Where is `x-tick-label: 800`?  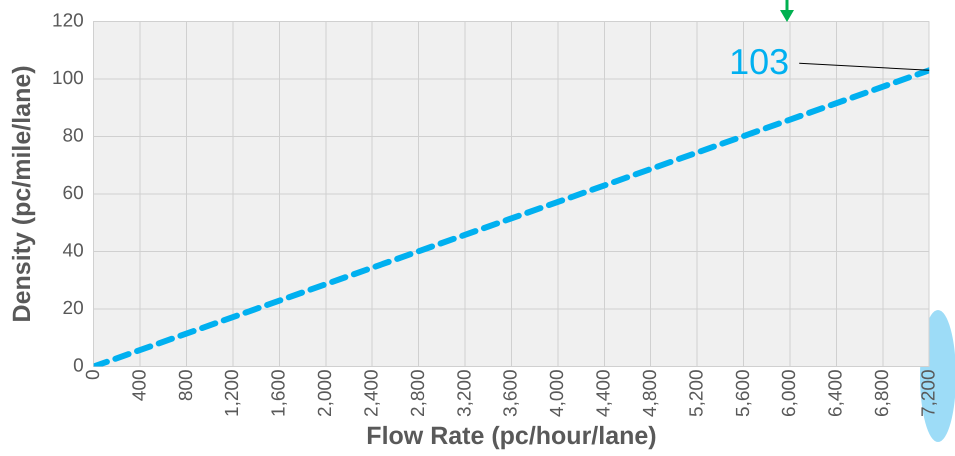 x-tick-label: 800 is located at coordinates (186, 385).